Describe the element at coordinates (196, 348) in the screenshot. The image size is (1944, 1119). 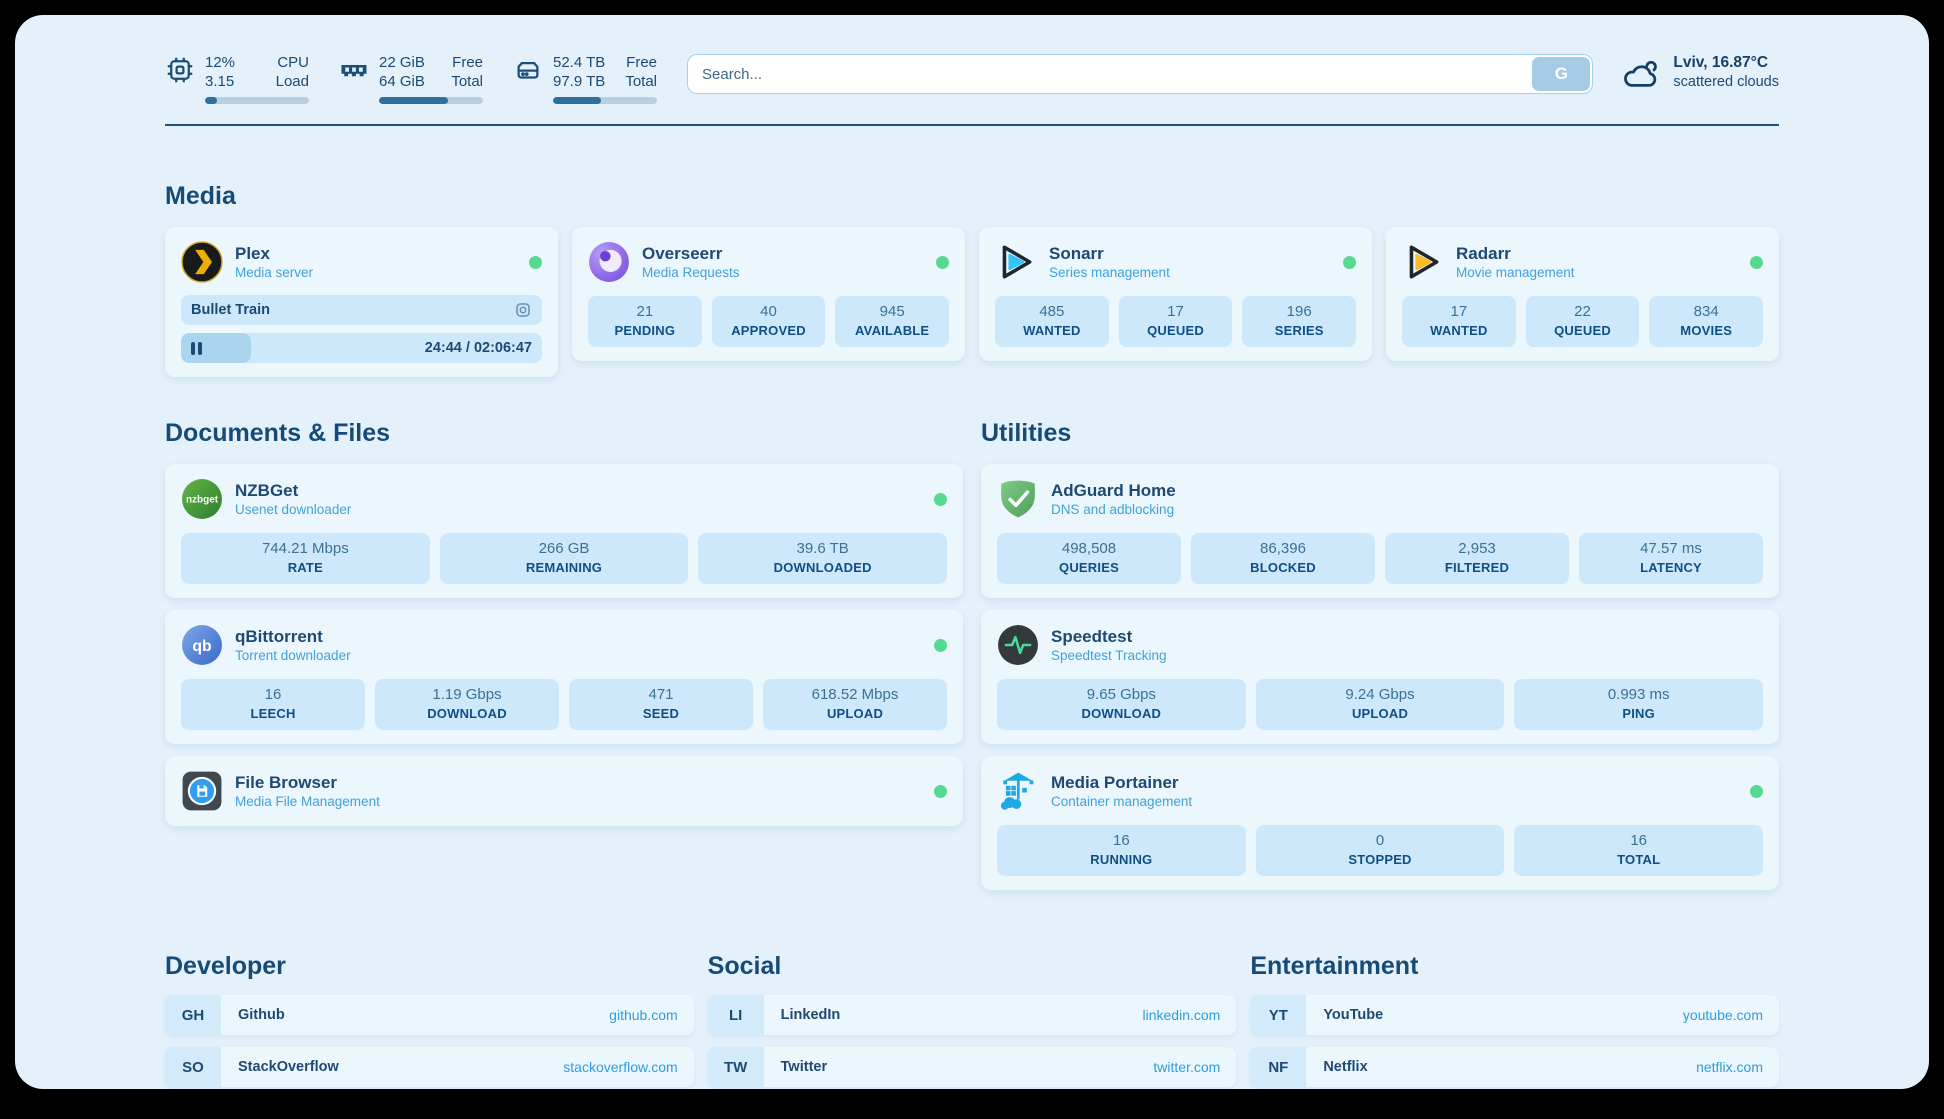
I see `pause-icon` at that location.